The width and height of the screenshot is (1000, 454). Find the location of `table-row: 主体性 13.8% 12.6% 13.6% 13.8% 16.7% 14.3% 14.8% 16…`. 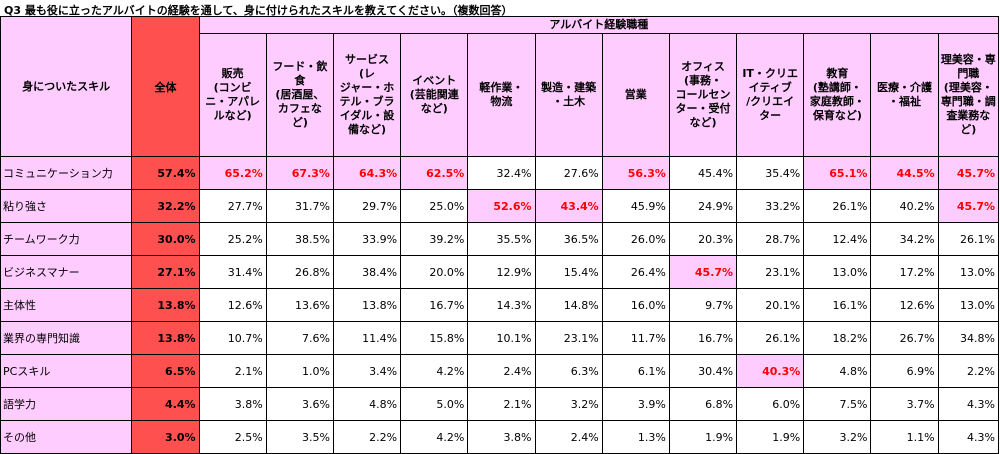

table-row: 主体性 13.8% 12.6% 13.6% 13.8% 16.7% 14.3% 14.8% 16… is located at coordinates (500, 305).